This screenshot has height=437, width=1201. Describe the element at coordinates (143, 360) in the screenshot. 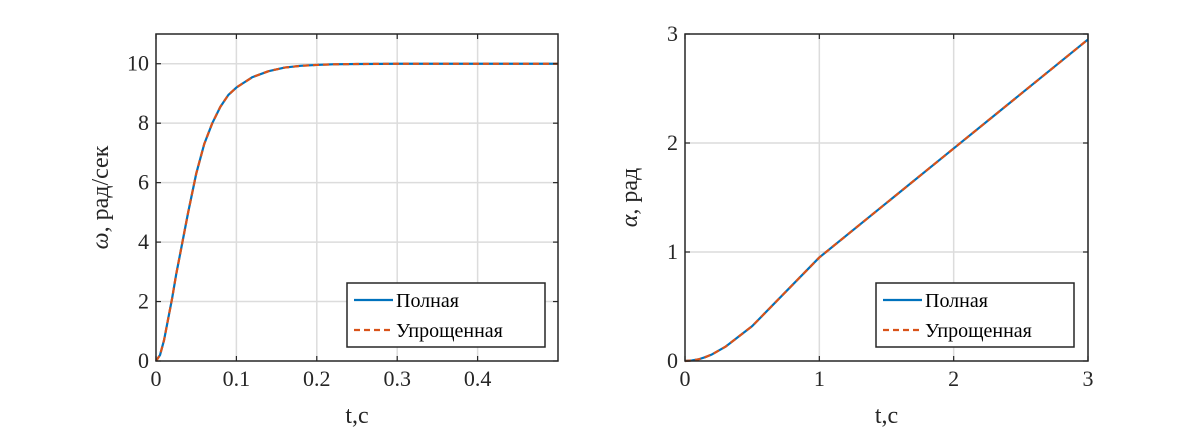

I see `chart1-ytick-label: 0` at that location.